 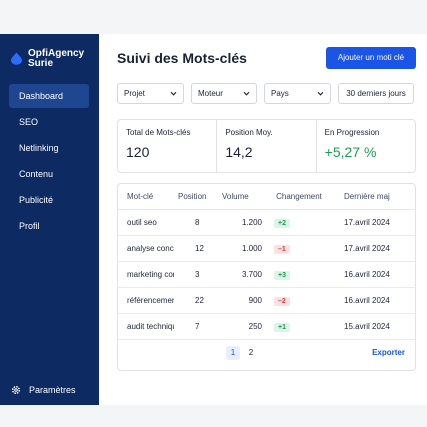 What do you see at coordinates (52, 390) in the screenshot?
I see `settings-label: Paramètres` at bounding box center [52, 390].